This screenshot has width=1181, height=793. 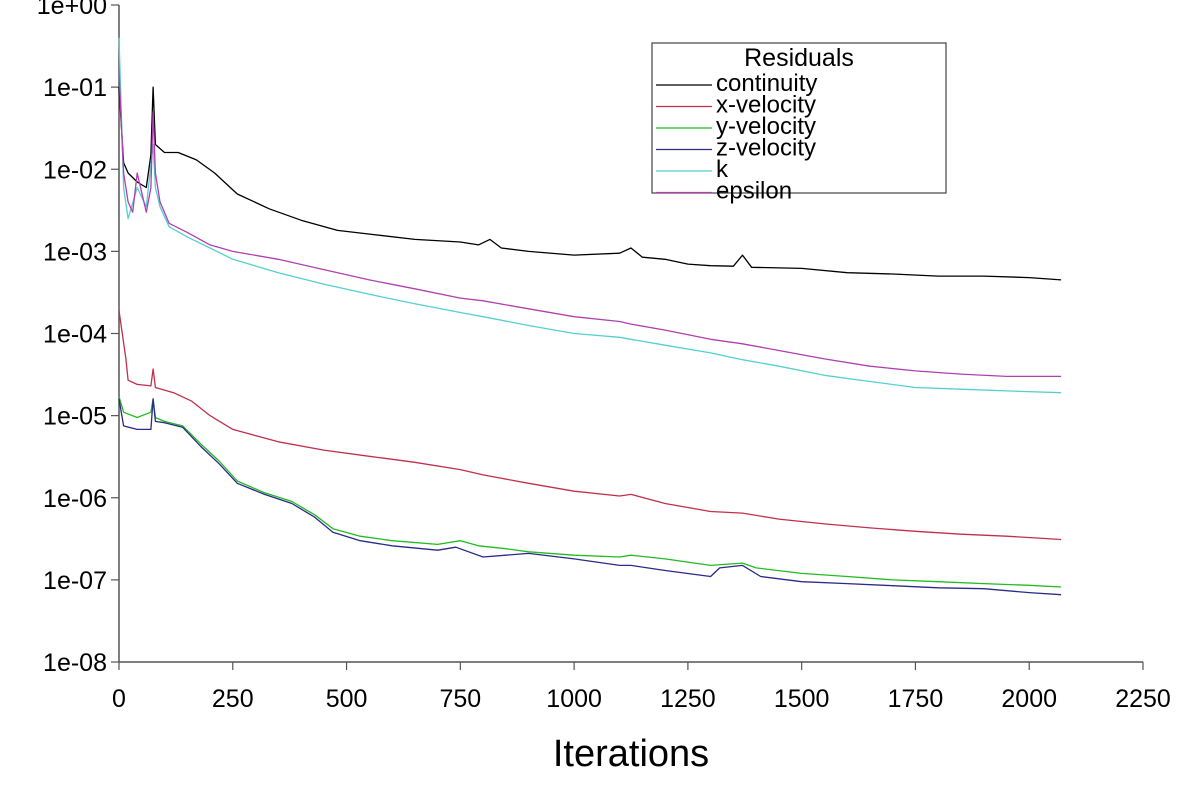 I want to click on x-tick-label: 0, so click(x=119, y=699).